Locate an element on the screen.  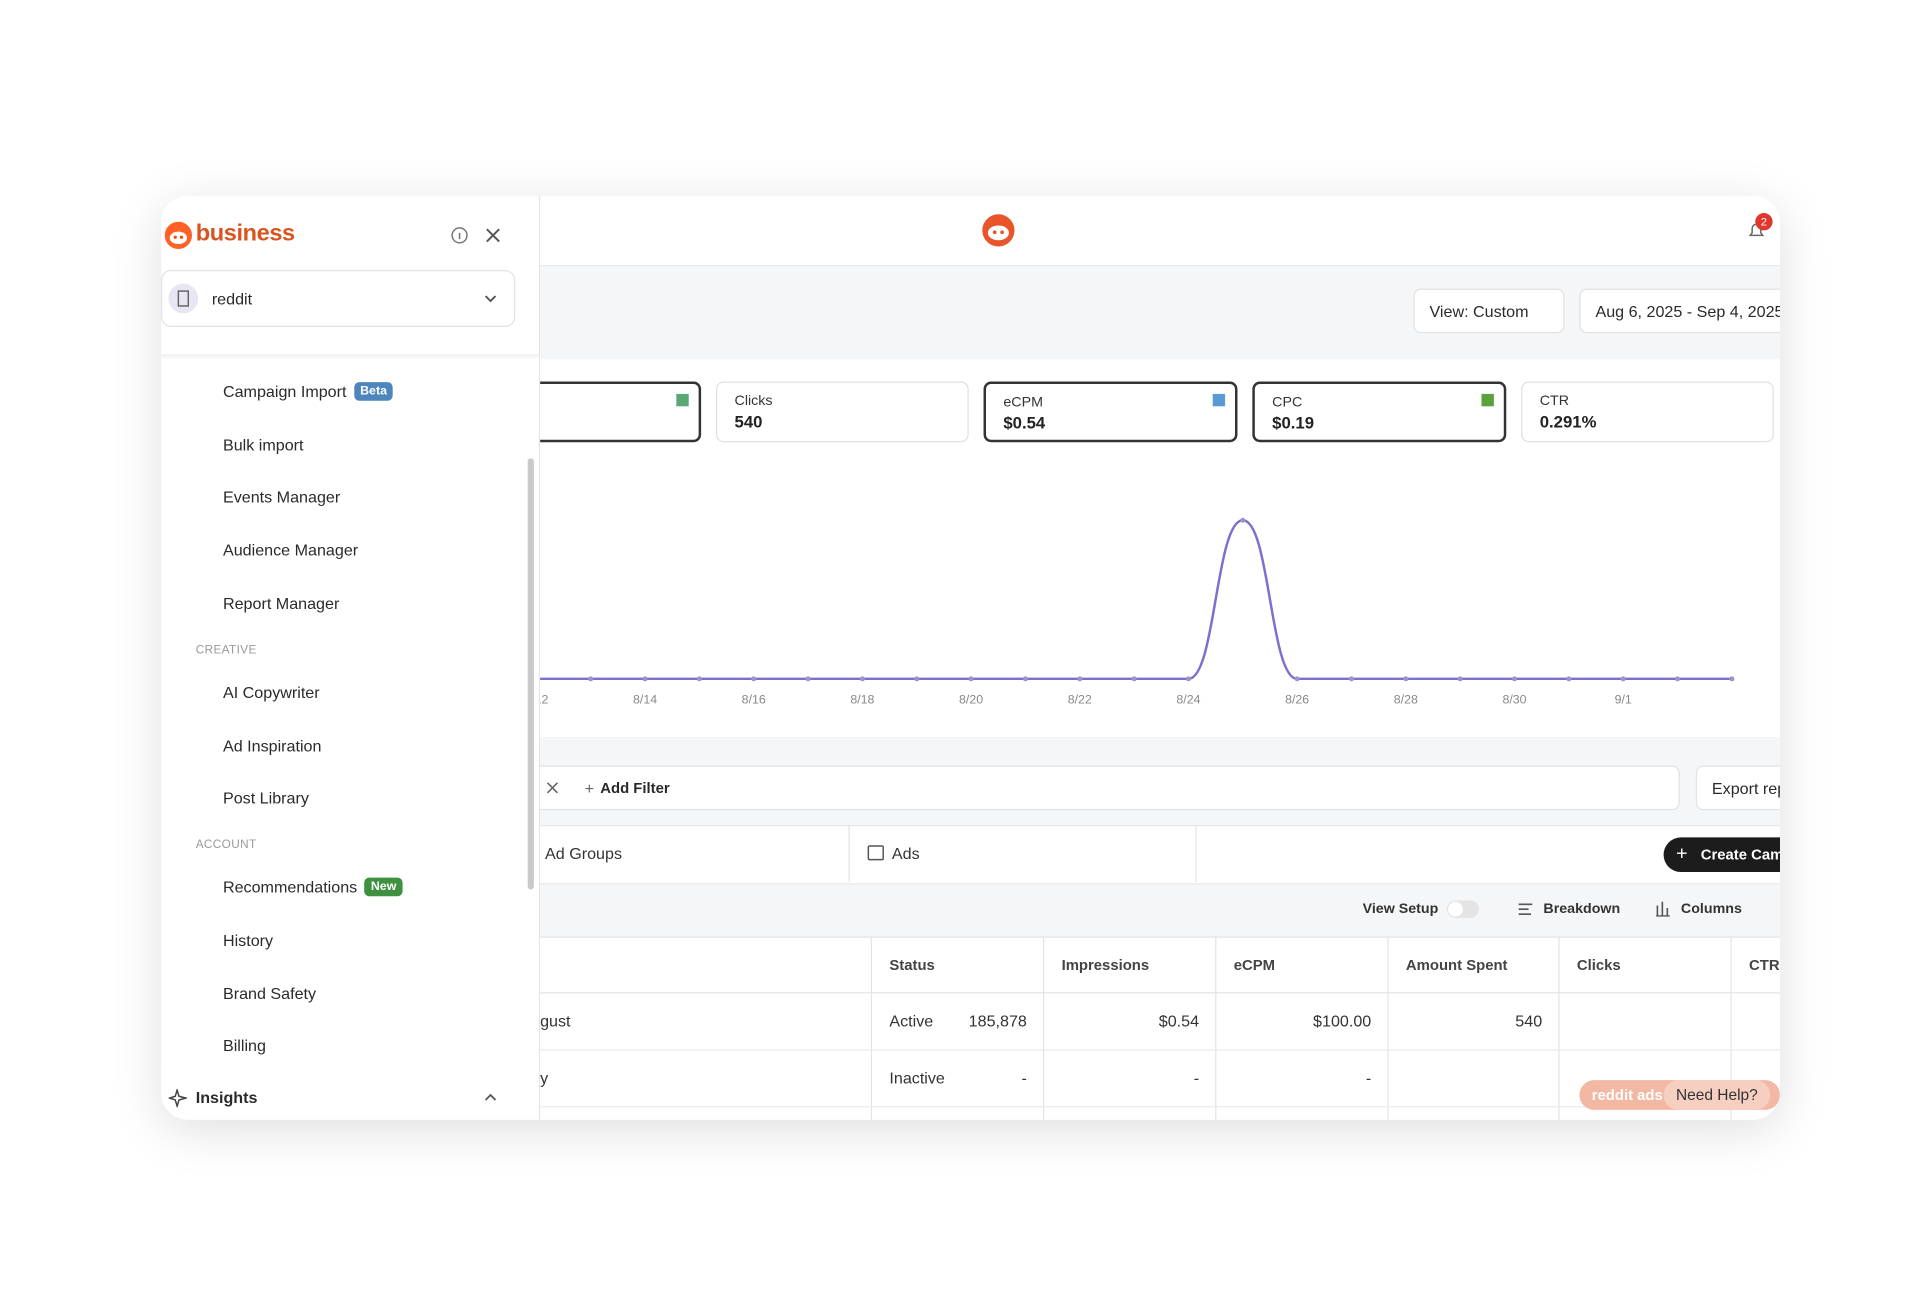
account-selector: reddit is located at coordinates (338, 299).